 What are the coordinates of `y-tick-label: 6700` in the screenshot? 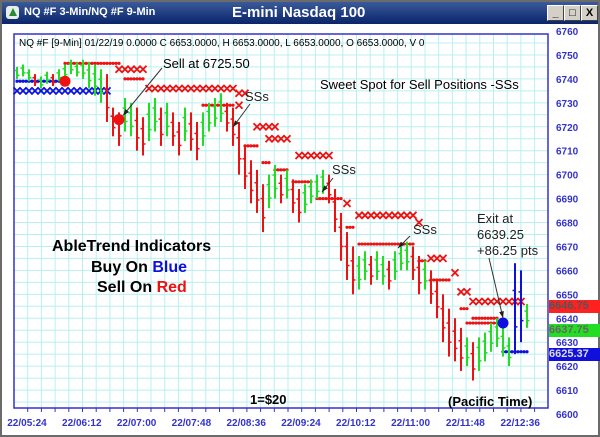 It's located at (567, 176).